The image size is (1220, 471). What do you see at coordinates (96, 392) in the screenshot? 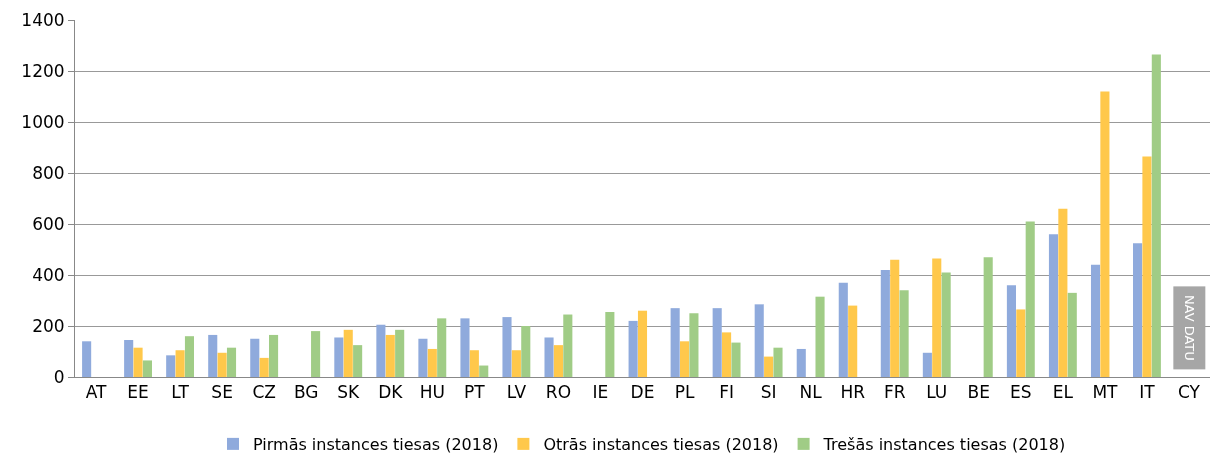
I see `x-tick-label: AT` at bounding box center [96, 392].